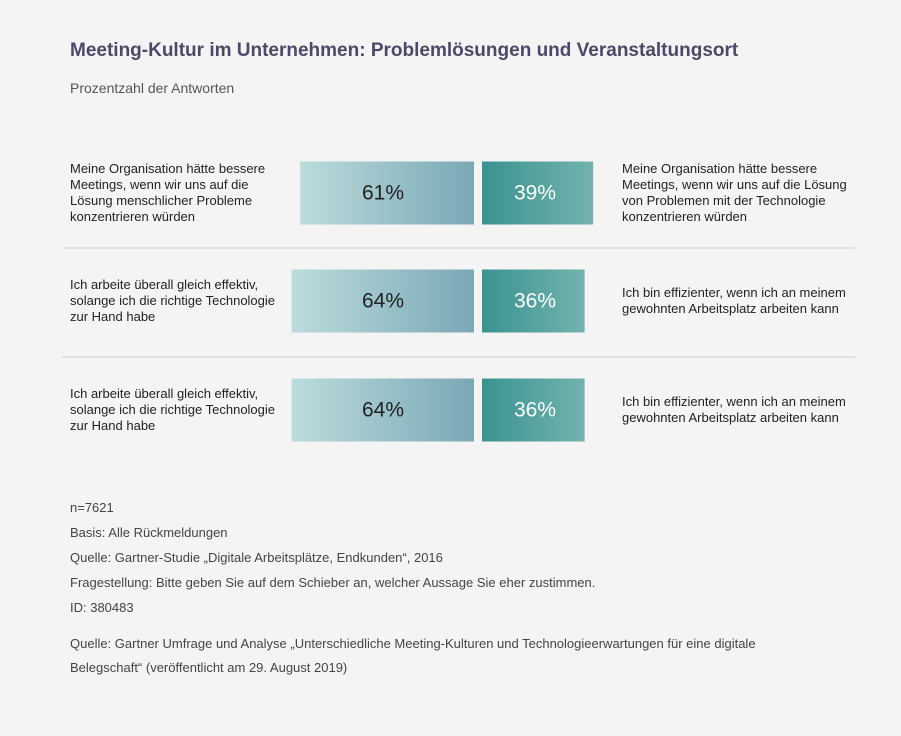 Image resolution: width=901 pixels, height=736 pixels. I want to click on footnote: ID: 380483, so click(102, 607).